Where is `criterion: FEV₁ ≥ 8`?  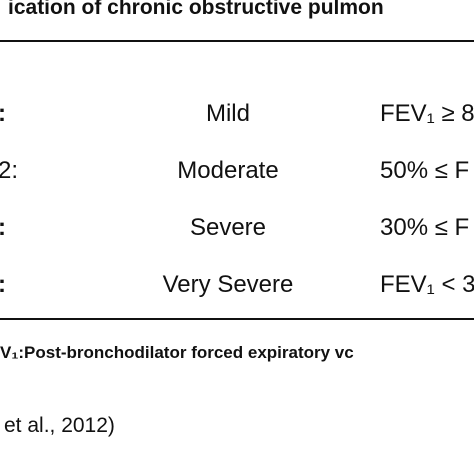 criterion: FEV₁ ≥ 8 is located at coordinates (427, 113).